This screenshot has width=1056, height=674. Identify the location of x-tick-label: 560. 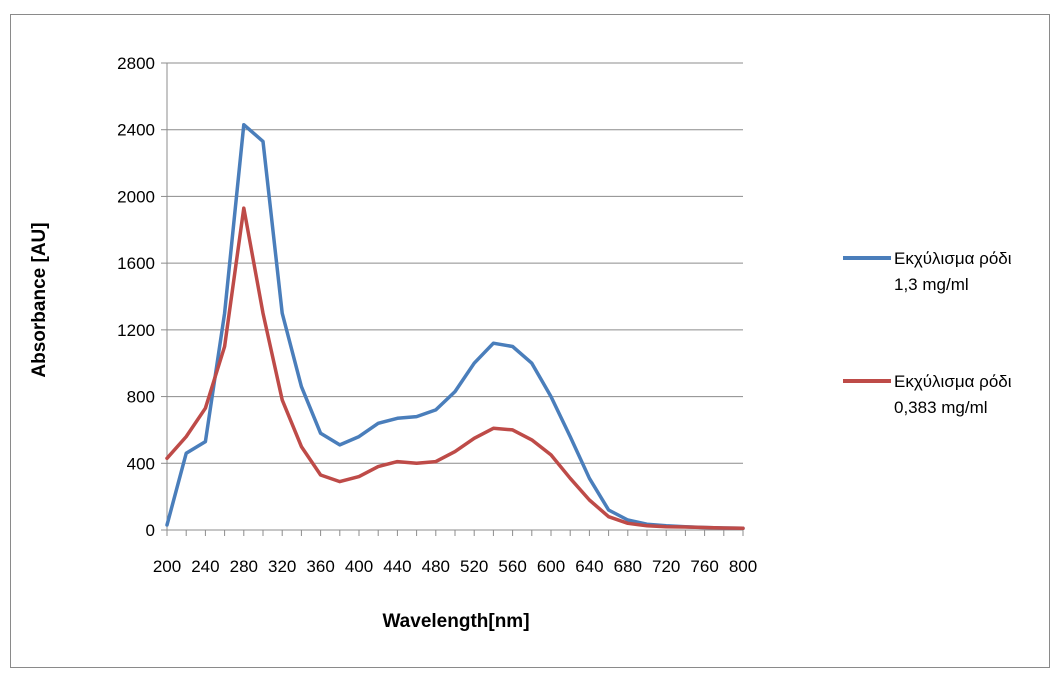
(512, 566).